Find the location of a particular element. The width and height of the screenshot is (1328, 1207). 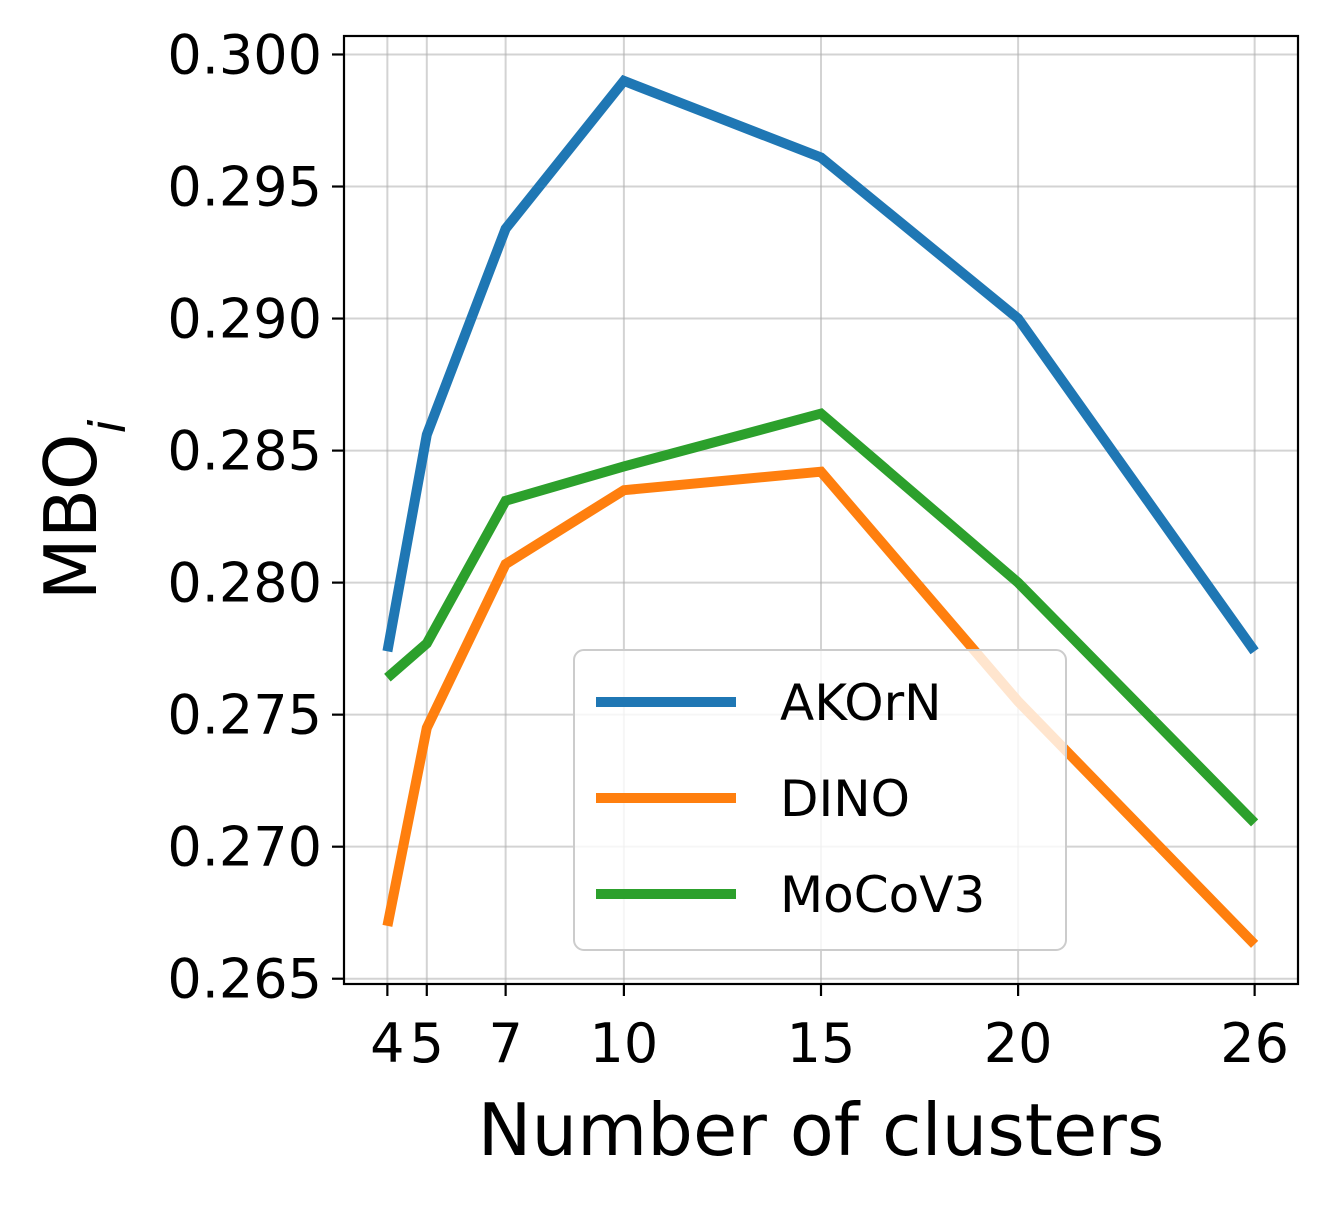

y-tick-label: 0.270 is located at coordinates (244, 847).